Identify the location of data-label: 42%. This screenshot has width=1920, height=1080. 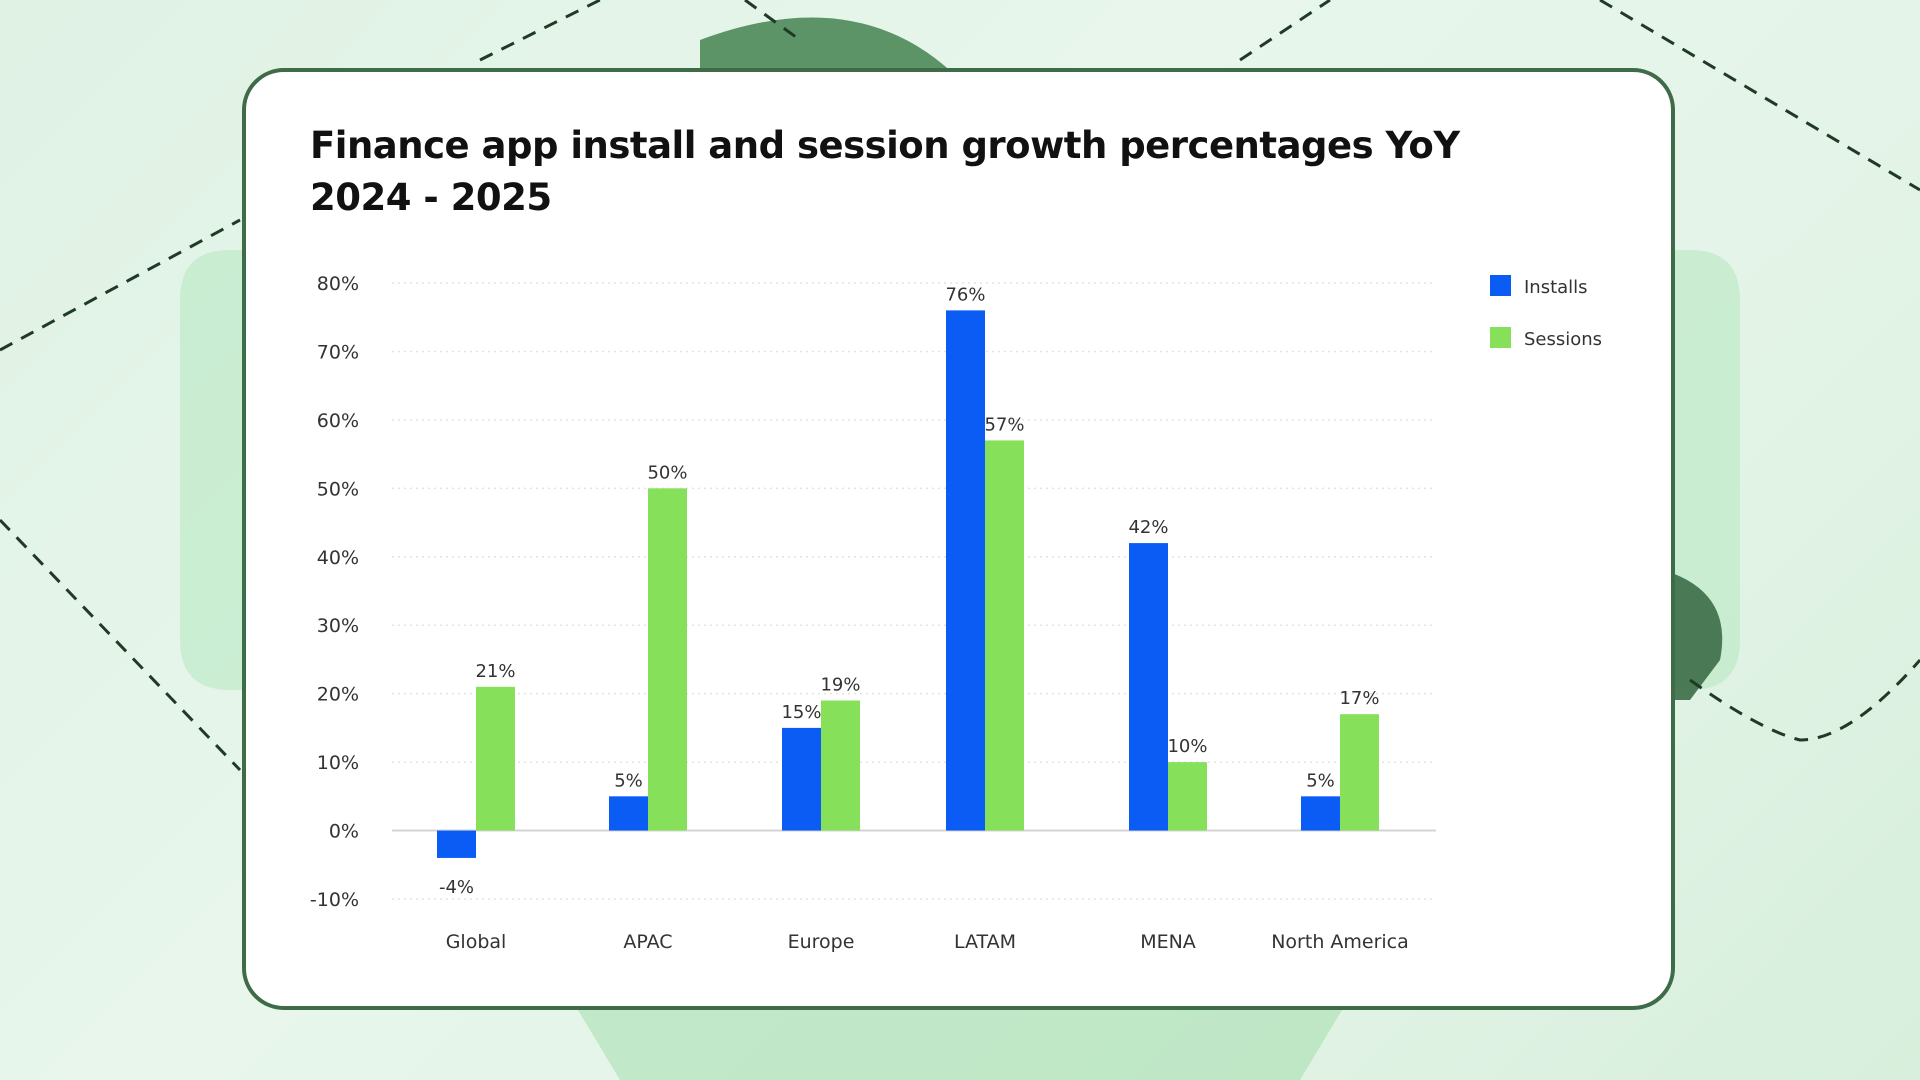
(1148, 527).